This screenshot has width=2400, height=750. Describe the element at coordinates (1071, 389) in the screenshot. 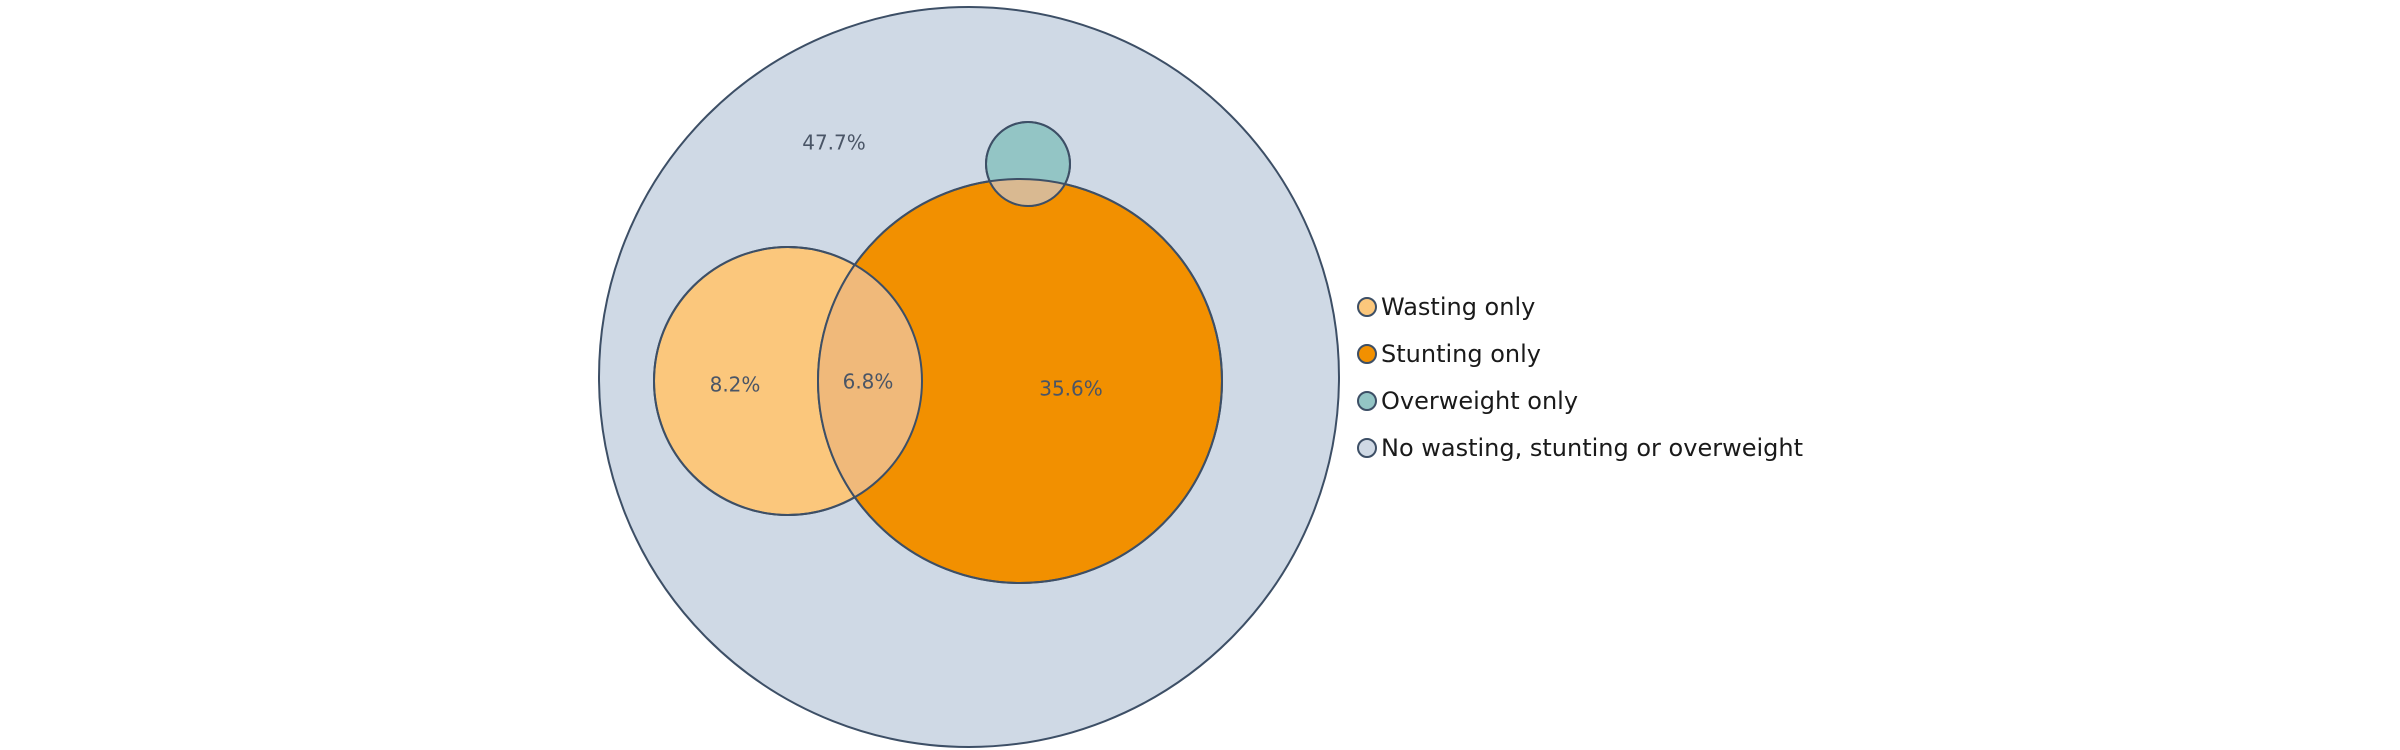

I see `region-label-stunting: 35.6%` at that location.